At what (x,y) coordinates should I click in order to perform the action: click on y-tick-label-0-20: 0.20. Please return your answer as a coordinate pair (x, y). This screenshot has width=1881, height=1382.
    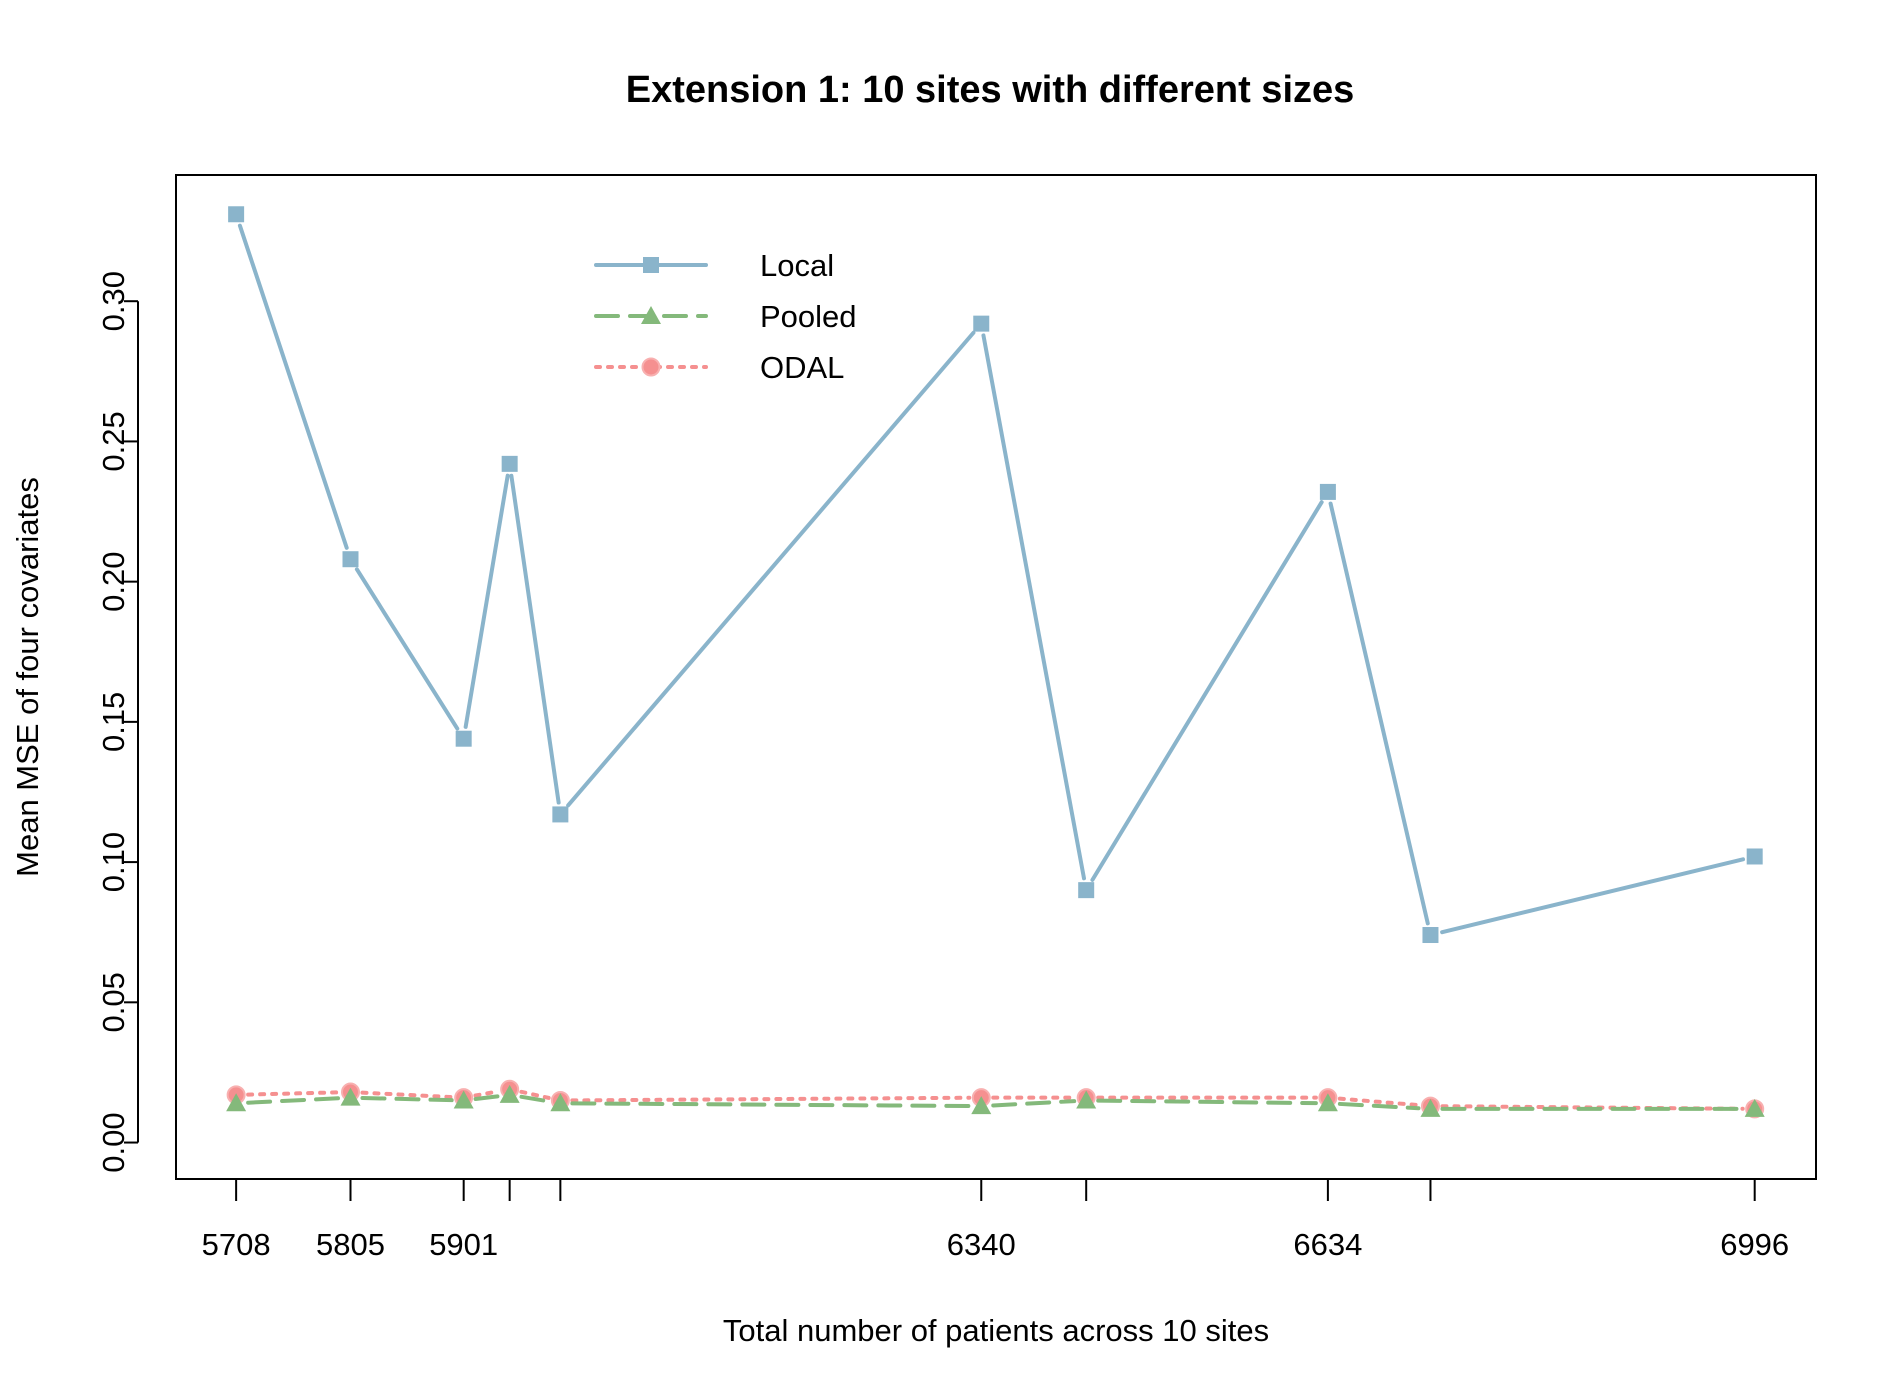
    Looking at the image, I should click on (113, 581).